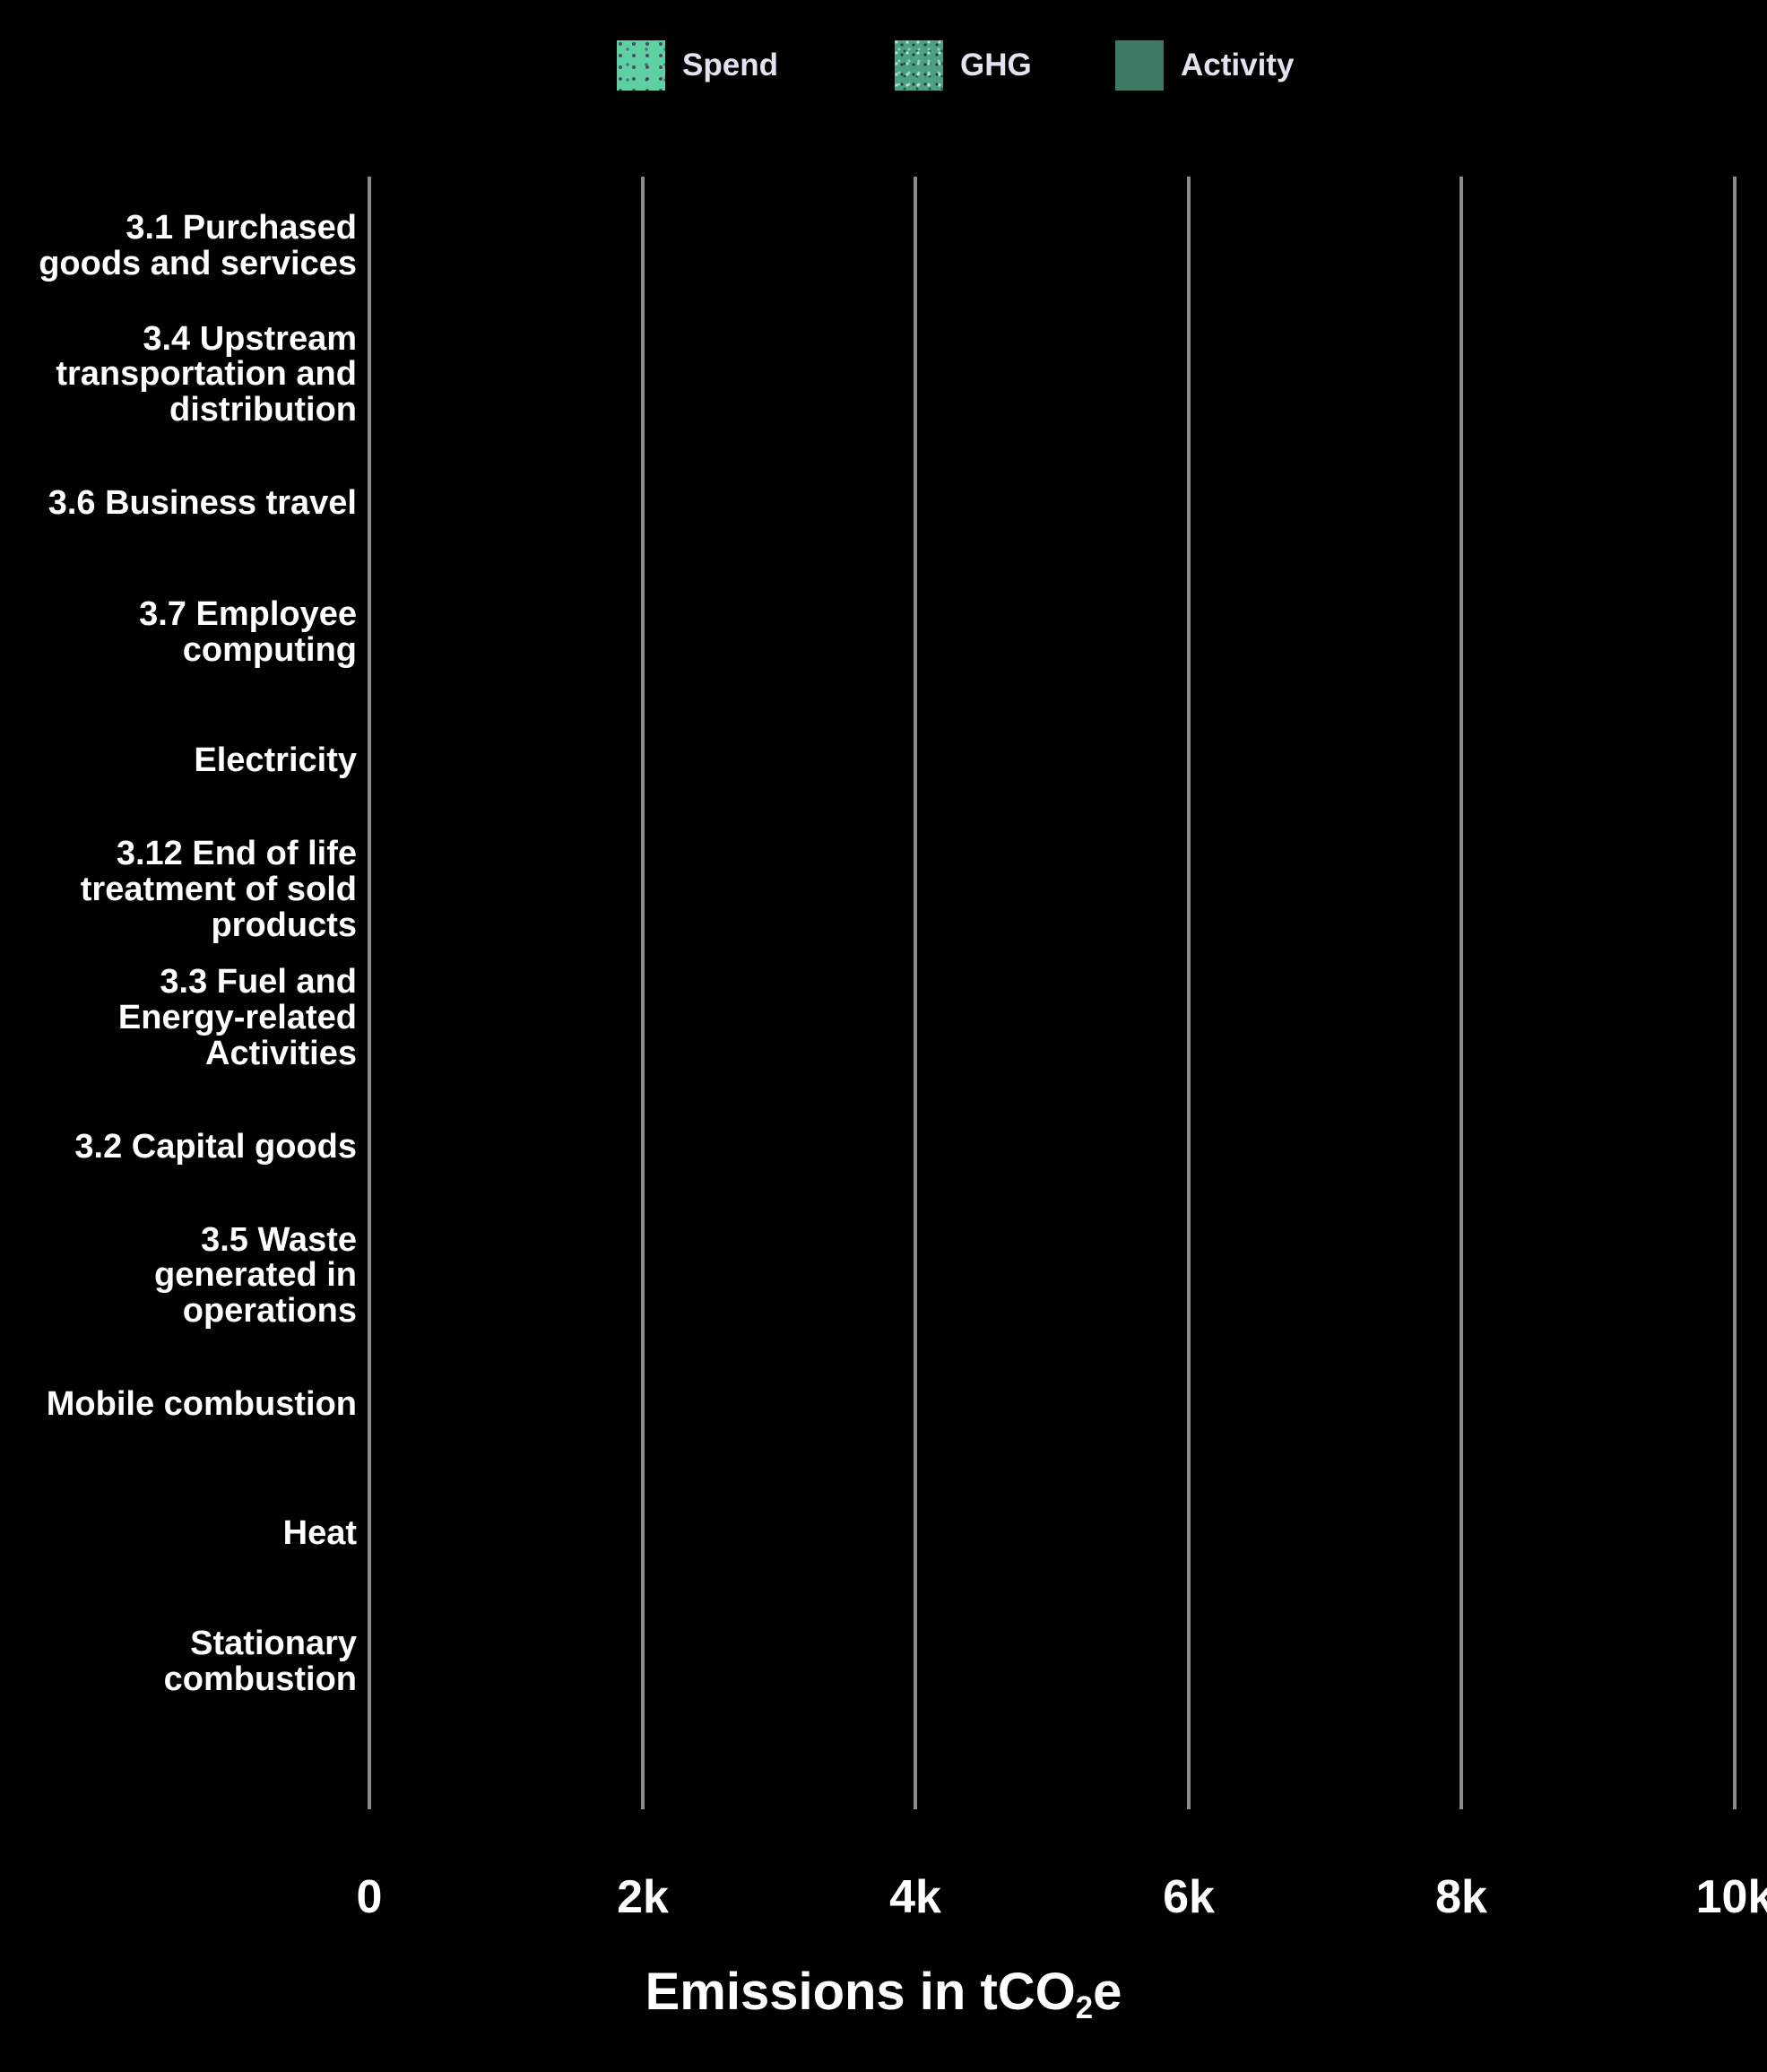  Describe the element at coordinates (1139, 65) in the screenshot. I see `legend-swatch-activity` at that location.